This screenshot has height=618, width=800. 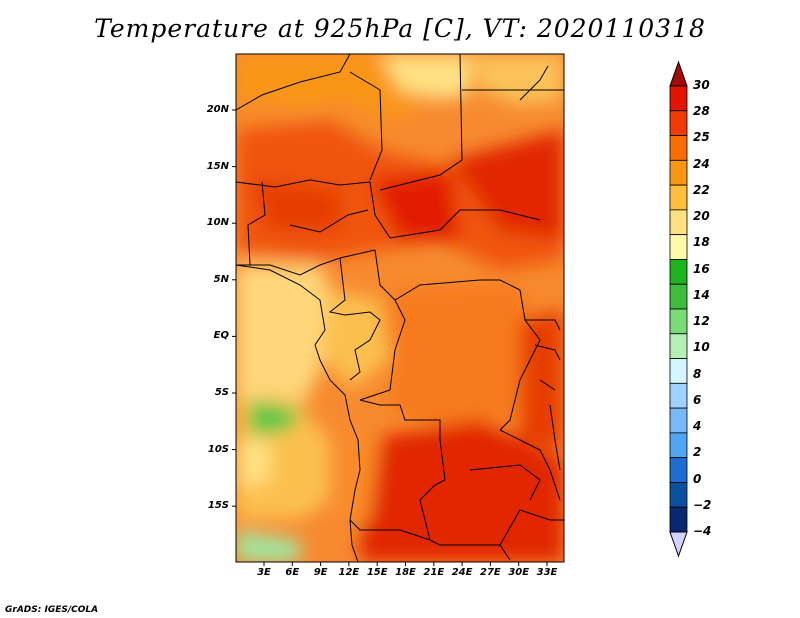 I want to click on colorbar-level-label: 25, so click(x=701, y=137).